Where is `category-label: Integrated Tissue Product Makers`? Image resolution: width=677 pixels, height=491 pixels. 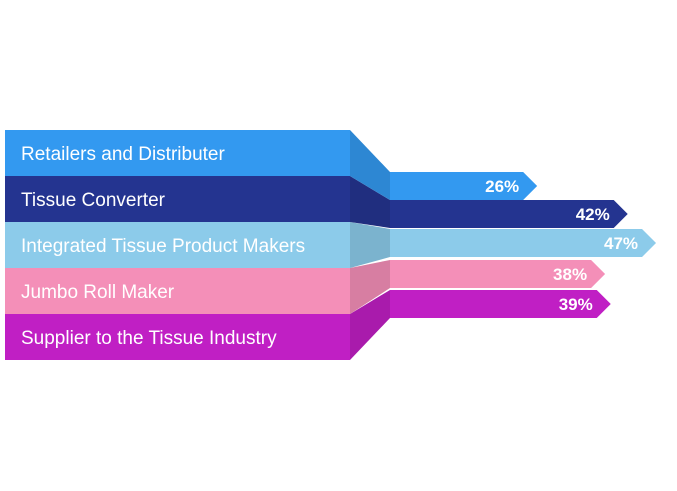
category-label: Integrated Tissue Product Makers is located at coordinates (163, 246).